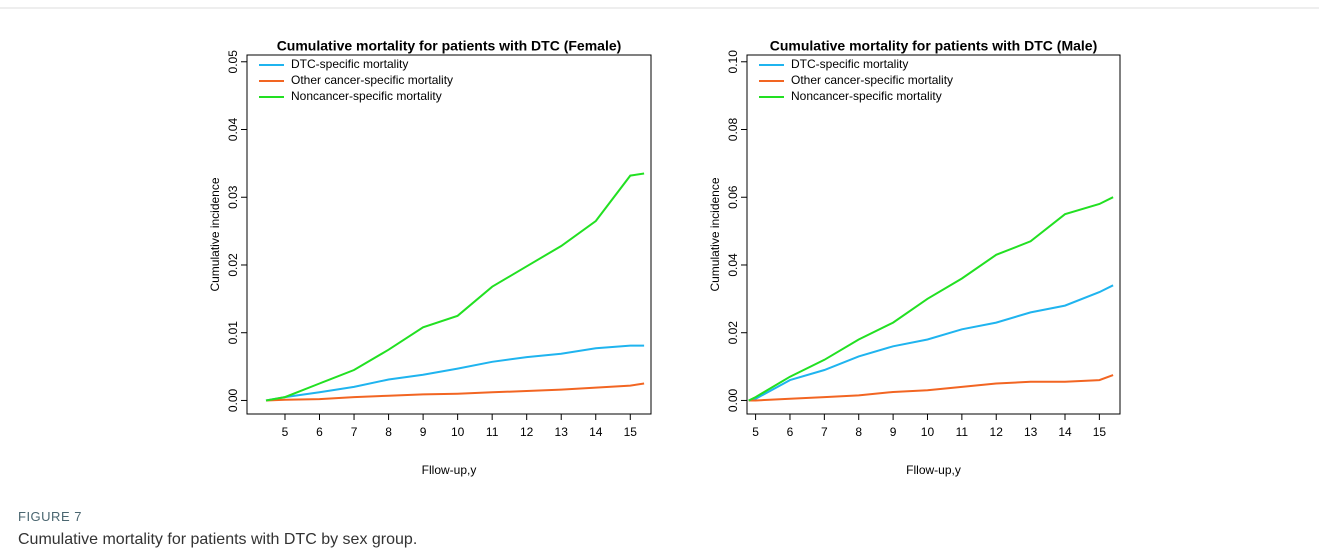 The image size is (1319, 555). What do you see at coordinates (733, 130) in the screenshot?
I see `y-tick-label: 0.08` at bounding box center [733, 130].